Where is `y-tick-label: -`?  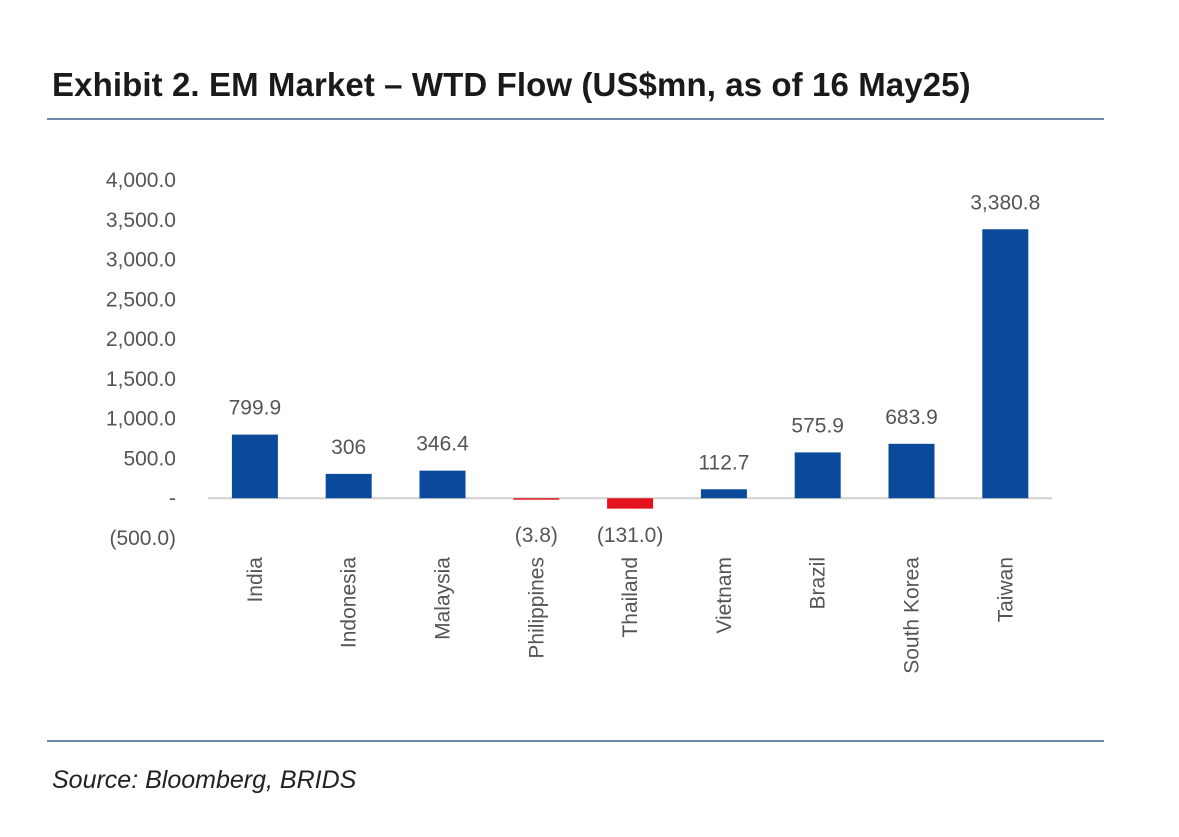
y-tick-label: - is located at coordinates (172, 498).